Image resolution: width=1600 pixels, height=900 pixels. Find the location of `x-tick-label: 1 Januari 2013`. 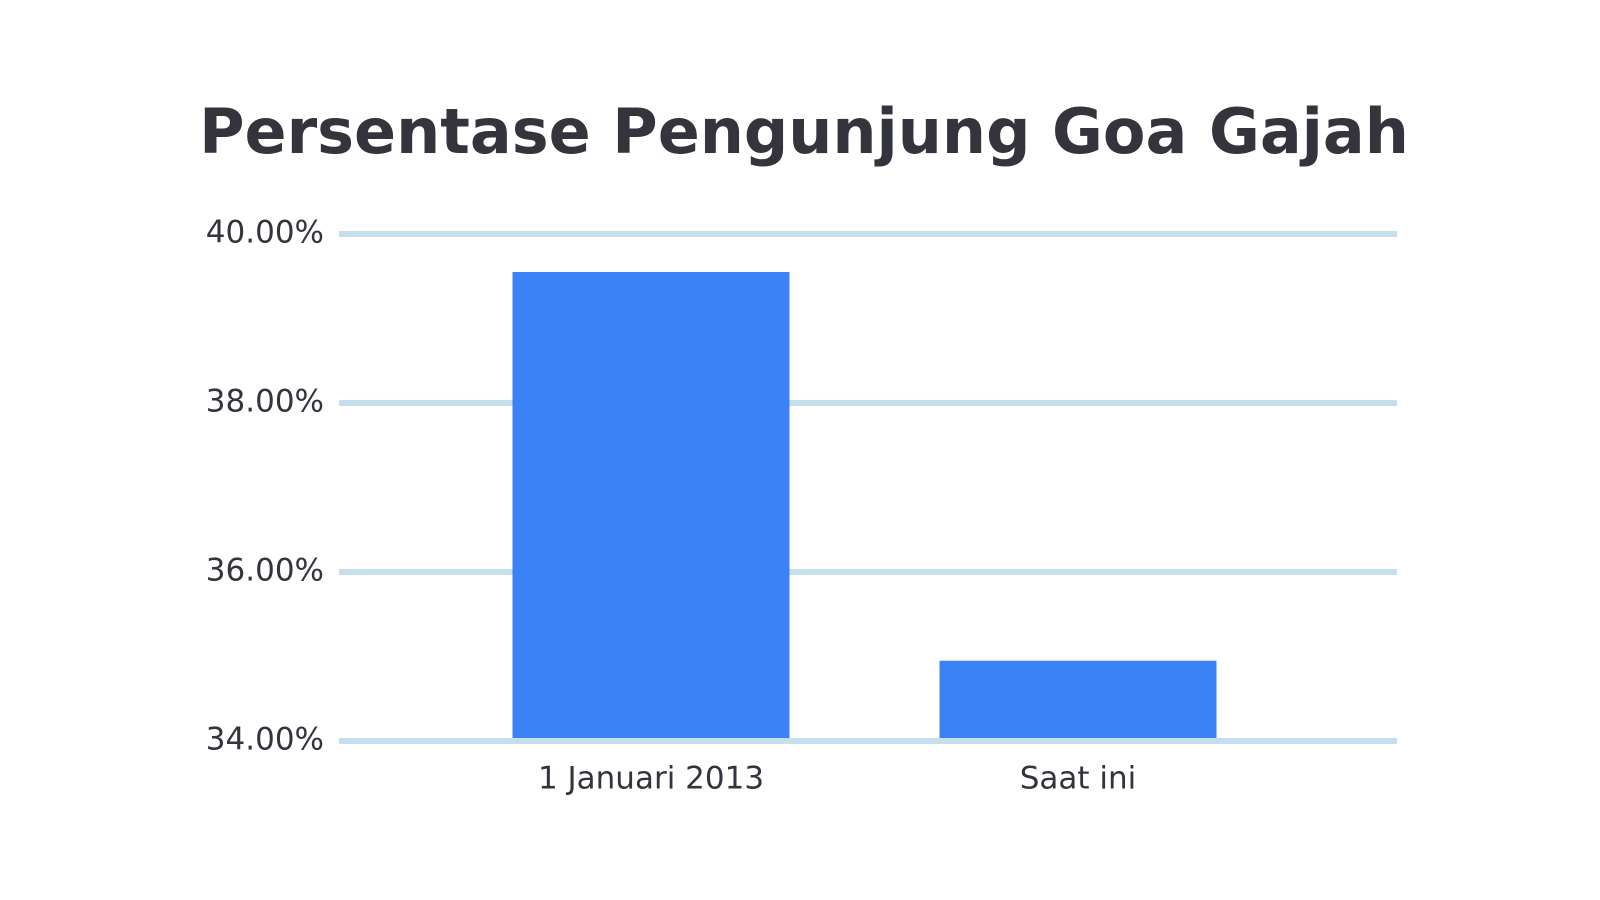

x-tick-label: 1 Januari 2013 is located at coordinates (651, 779).